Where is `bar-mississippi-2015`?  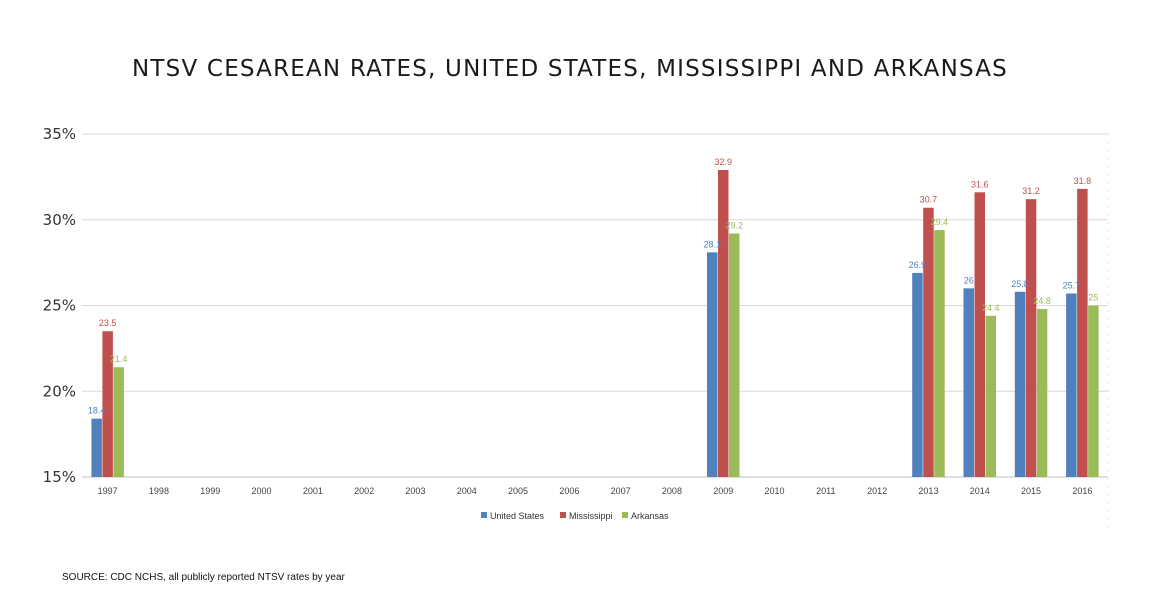
bar-mississippi-2015 is located at coordinates (1031, 338).